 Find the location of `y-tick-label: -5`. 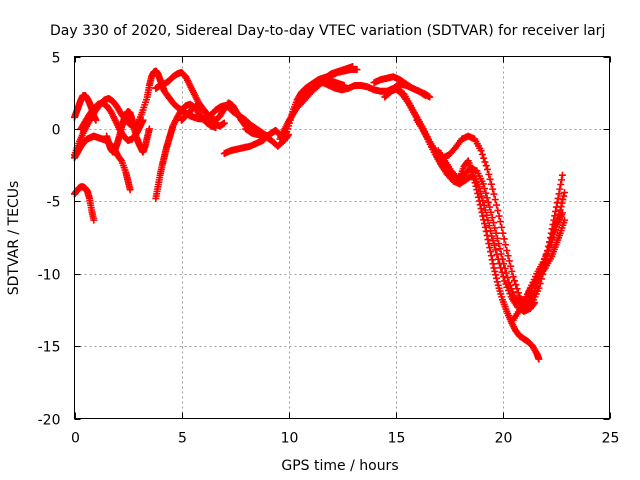

y-tick-label: -5 is located at coordinates (54, 203).